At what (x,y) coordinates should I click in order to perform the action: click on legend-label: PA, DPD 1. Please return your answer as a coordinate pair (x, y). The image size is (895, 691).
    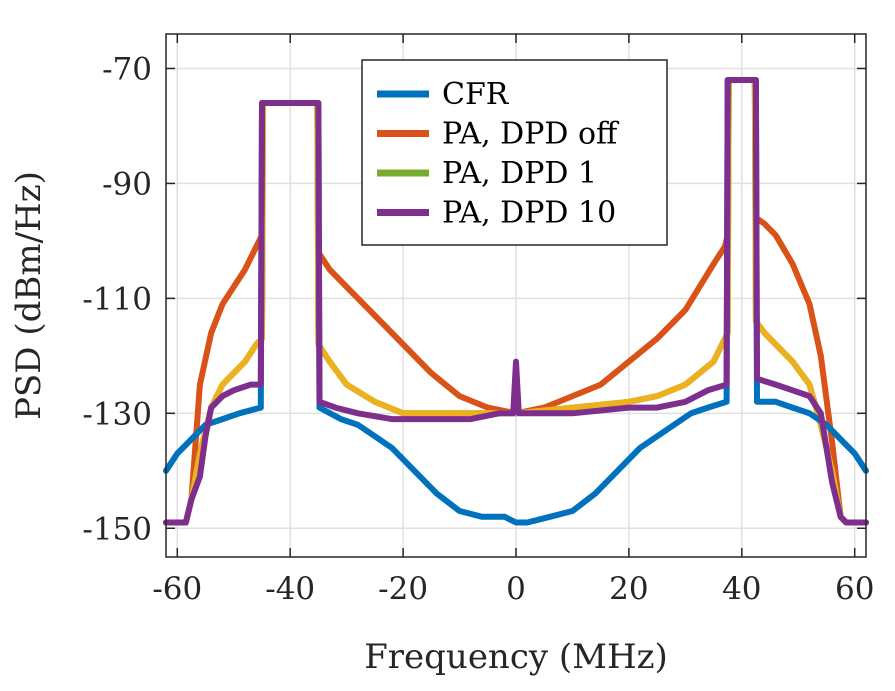
    Looking at the image, I should click on (519, 173).